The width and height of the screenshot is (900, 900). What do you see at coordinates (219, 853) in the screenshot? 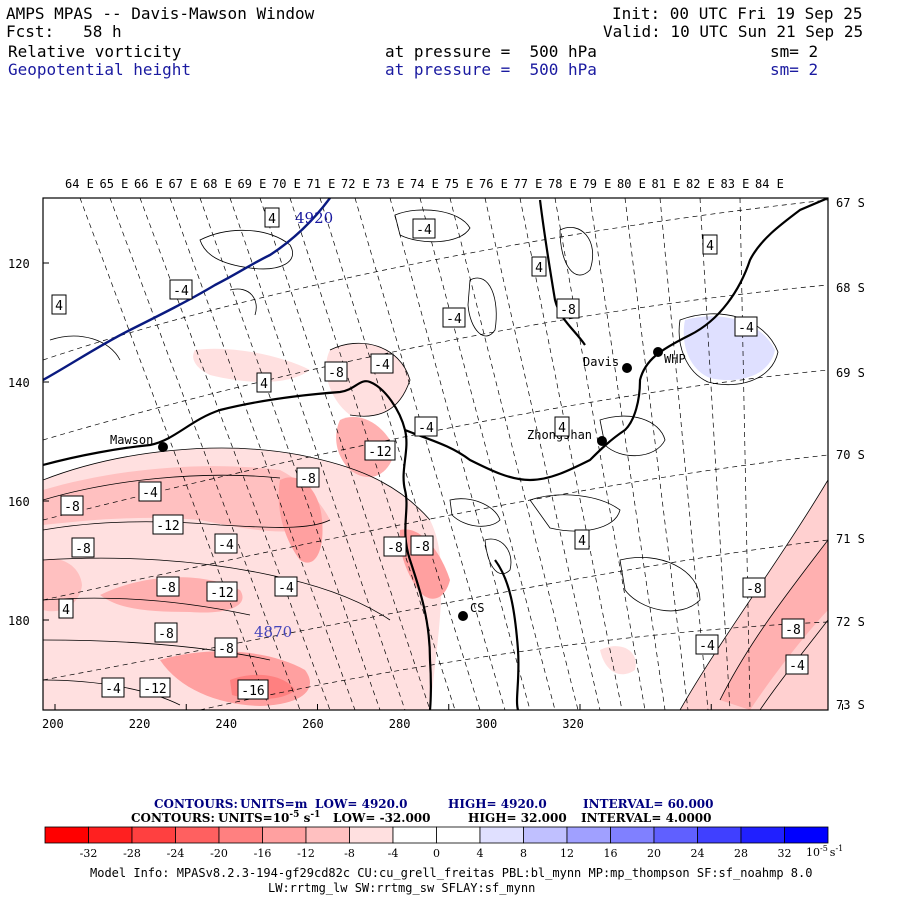
I see `colorbar-tick: -20` at bounding box center [219, 853].